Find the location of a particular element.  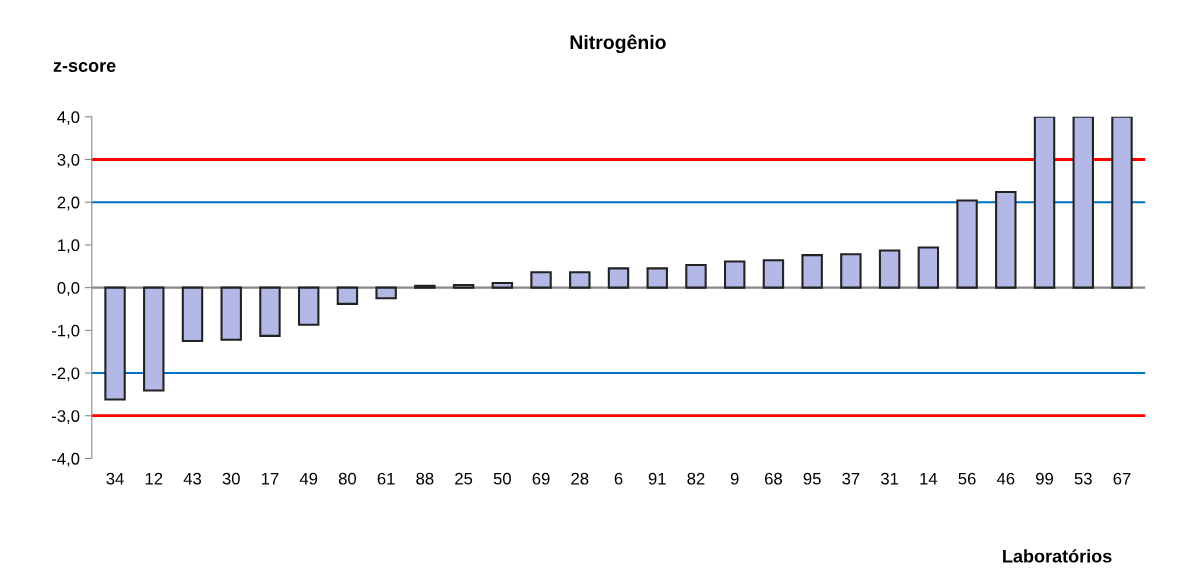

x-tick-label: 25 is located at coordinates (464, 478).